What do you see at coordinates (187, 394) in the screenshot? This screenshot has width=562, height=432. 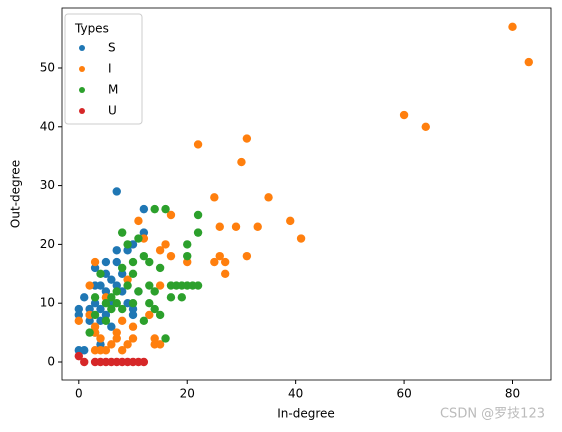 I see `x-tick-label: 20` at bounding box center [187, 394].